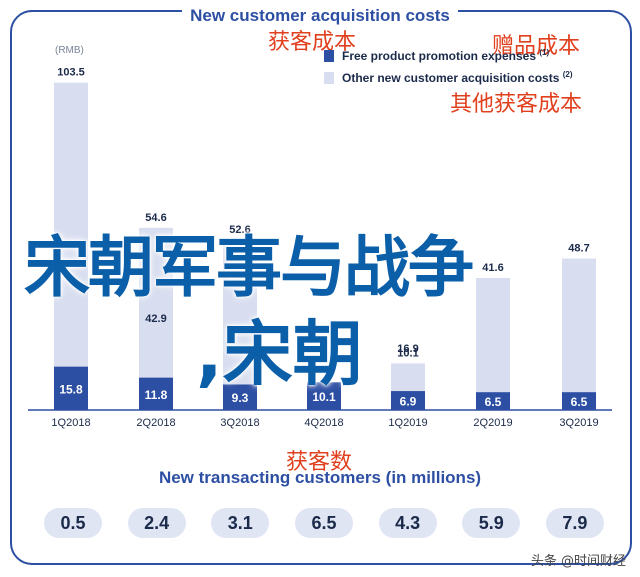 The width and height of the screenshot is (640, 577). I want to click on data-label-total: 48.7, so click(578, 249).